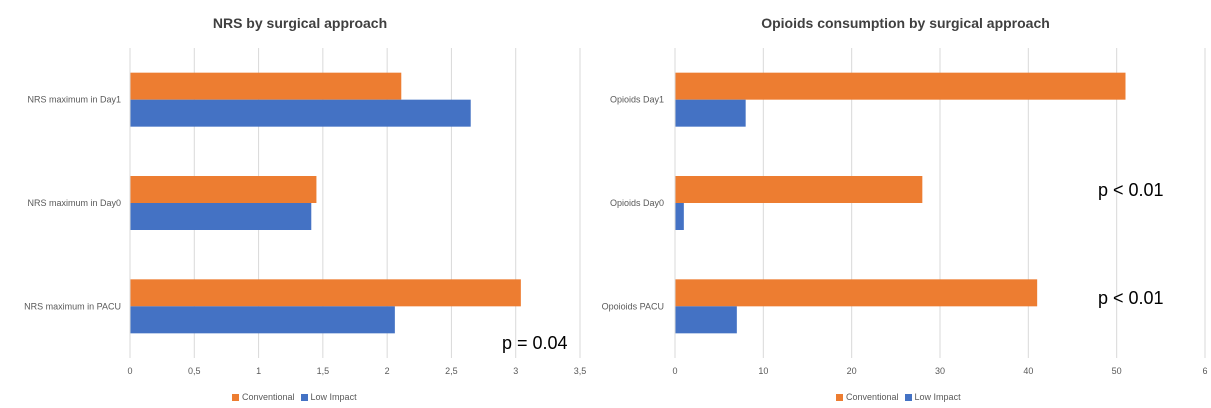 The width and height of the screenshot is (1211, 408). I want to click on opioids-legend-item-conventional: Conventional, so click(867, 397).